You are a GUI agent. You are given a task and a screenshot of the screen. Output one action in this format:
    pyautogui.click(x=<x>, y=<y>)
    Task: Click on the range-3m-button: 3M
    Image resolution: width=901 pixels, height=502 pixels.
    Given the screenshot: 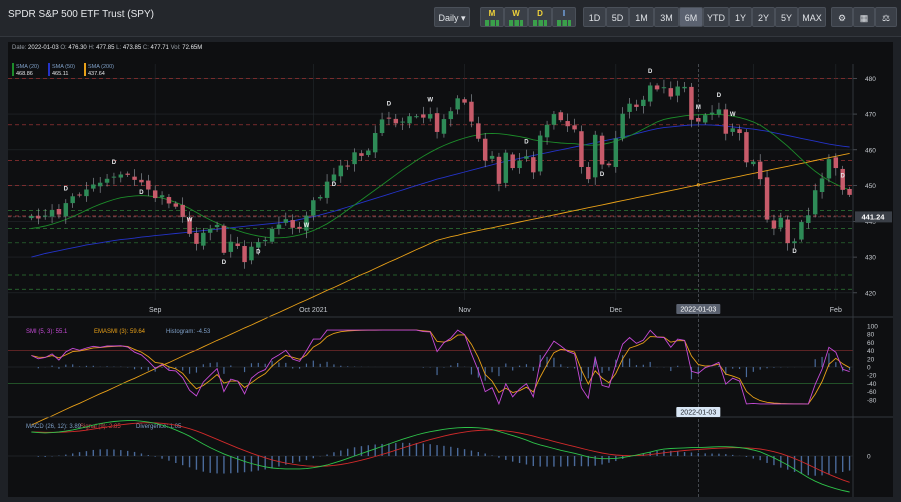 What is the action you would take?
    pyautogui.click(x=666, y=17)
    